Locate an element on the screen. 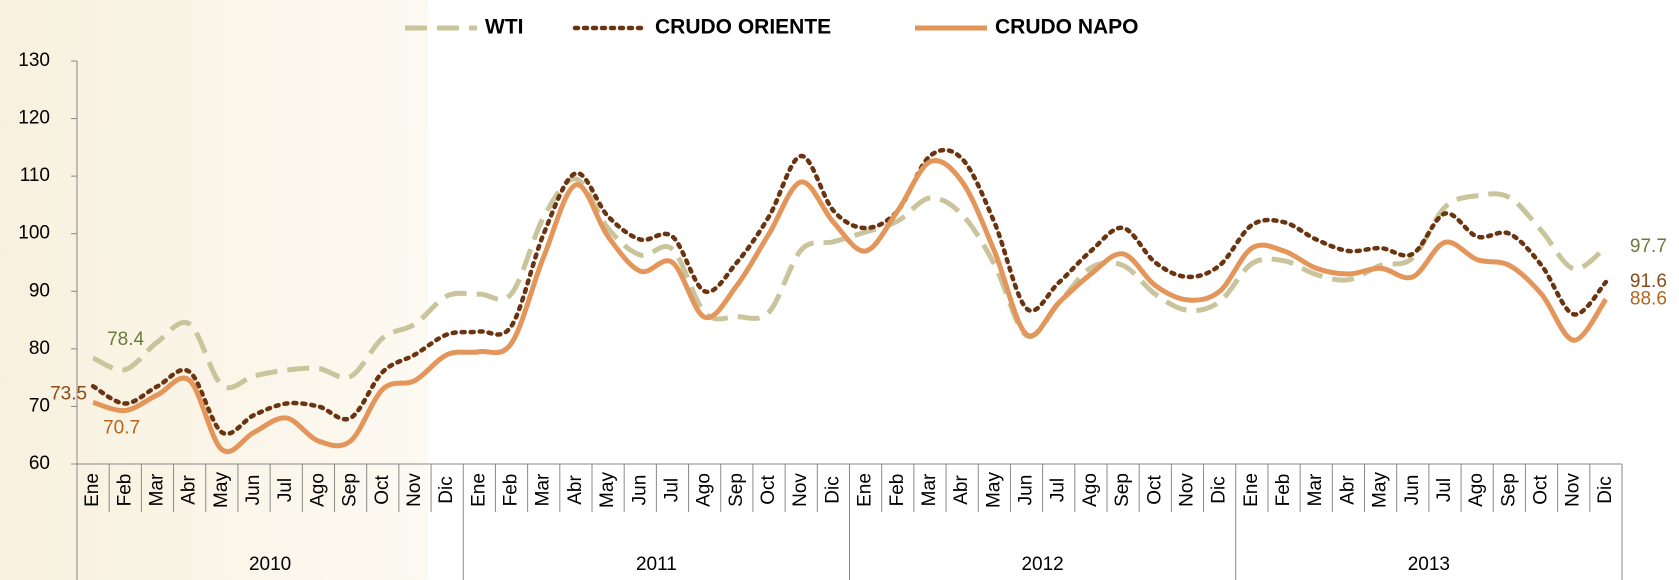  y-tick-label: 90 is located at coordinates (39, 290).